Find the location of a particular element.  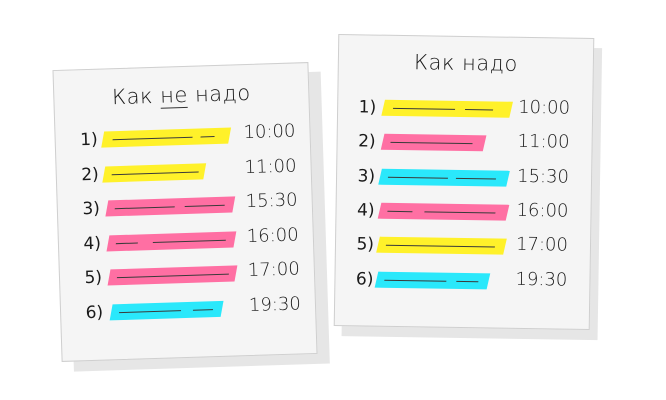

title-text: Как is located at coordinates (136, 96).